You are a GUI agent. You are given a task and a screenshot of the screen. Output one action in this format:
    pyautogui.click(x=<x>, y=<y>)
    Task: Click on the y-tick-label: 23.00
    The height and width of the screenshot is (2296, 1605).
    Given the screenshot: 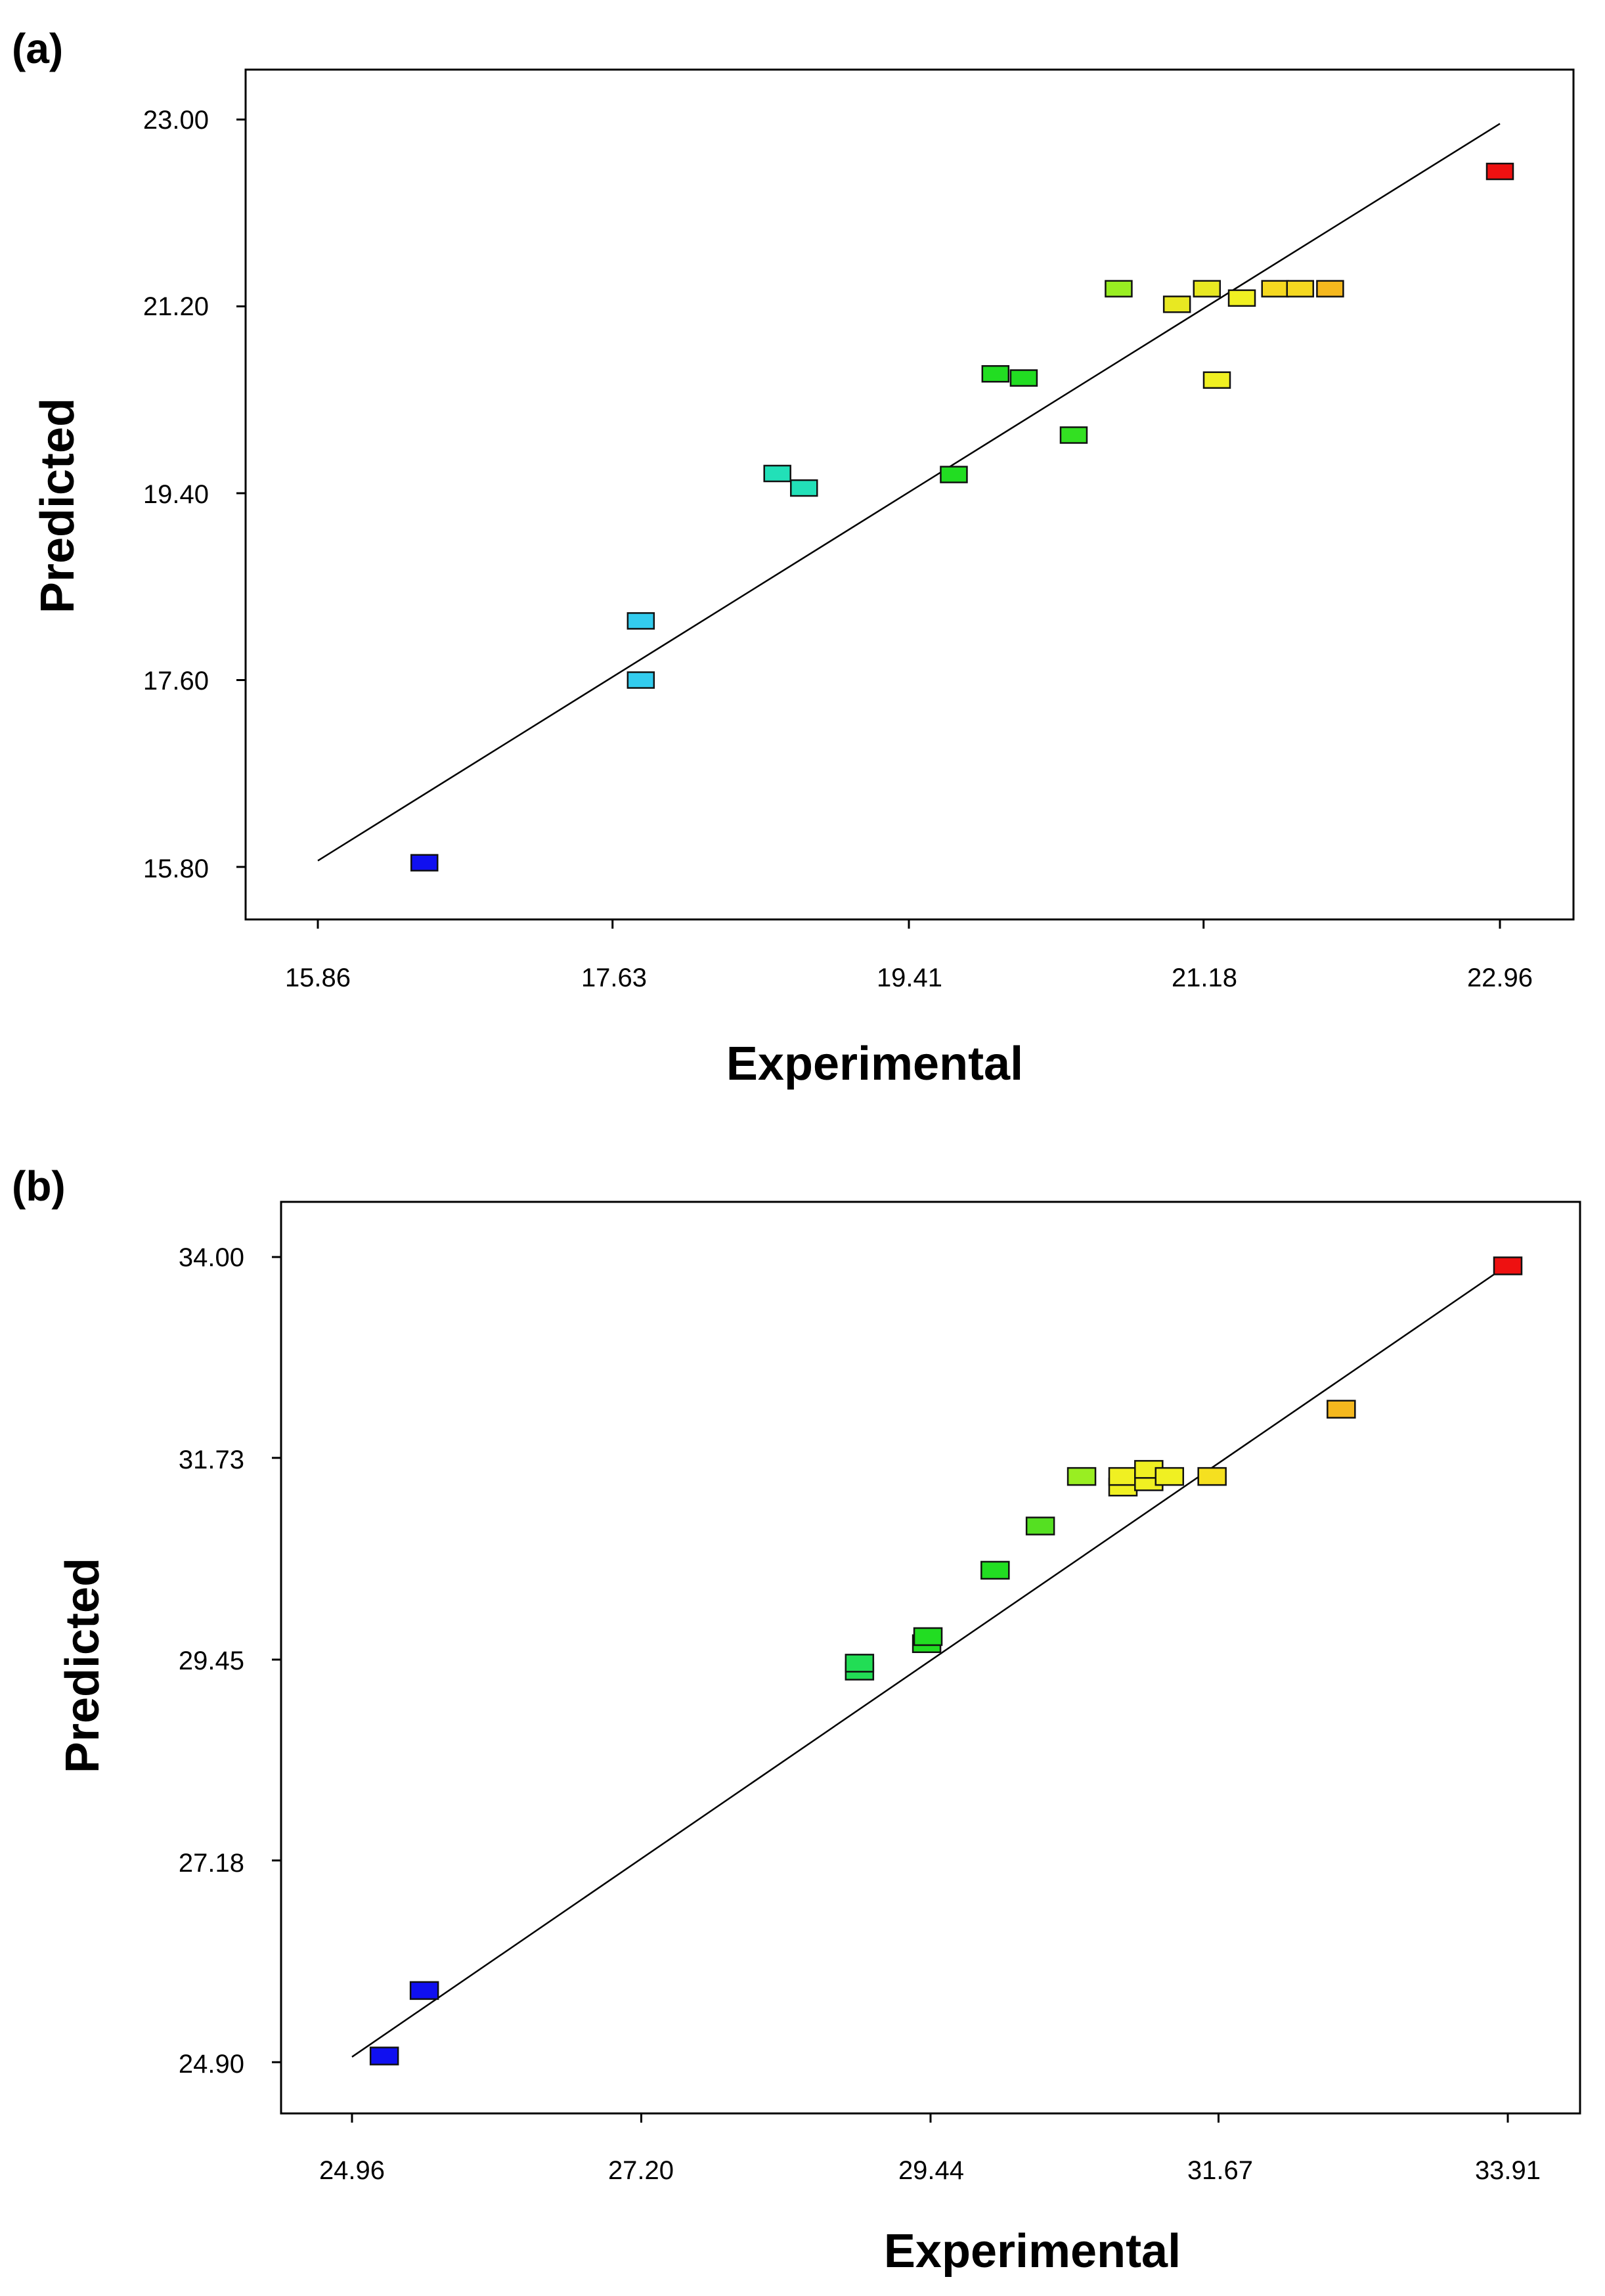 What is the action you would take?
    pyautogui.click(x=176, y=120)
    